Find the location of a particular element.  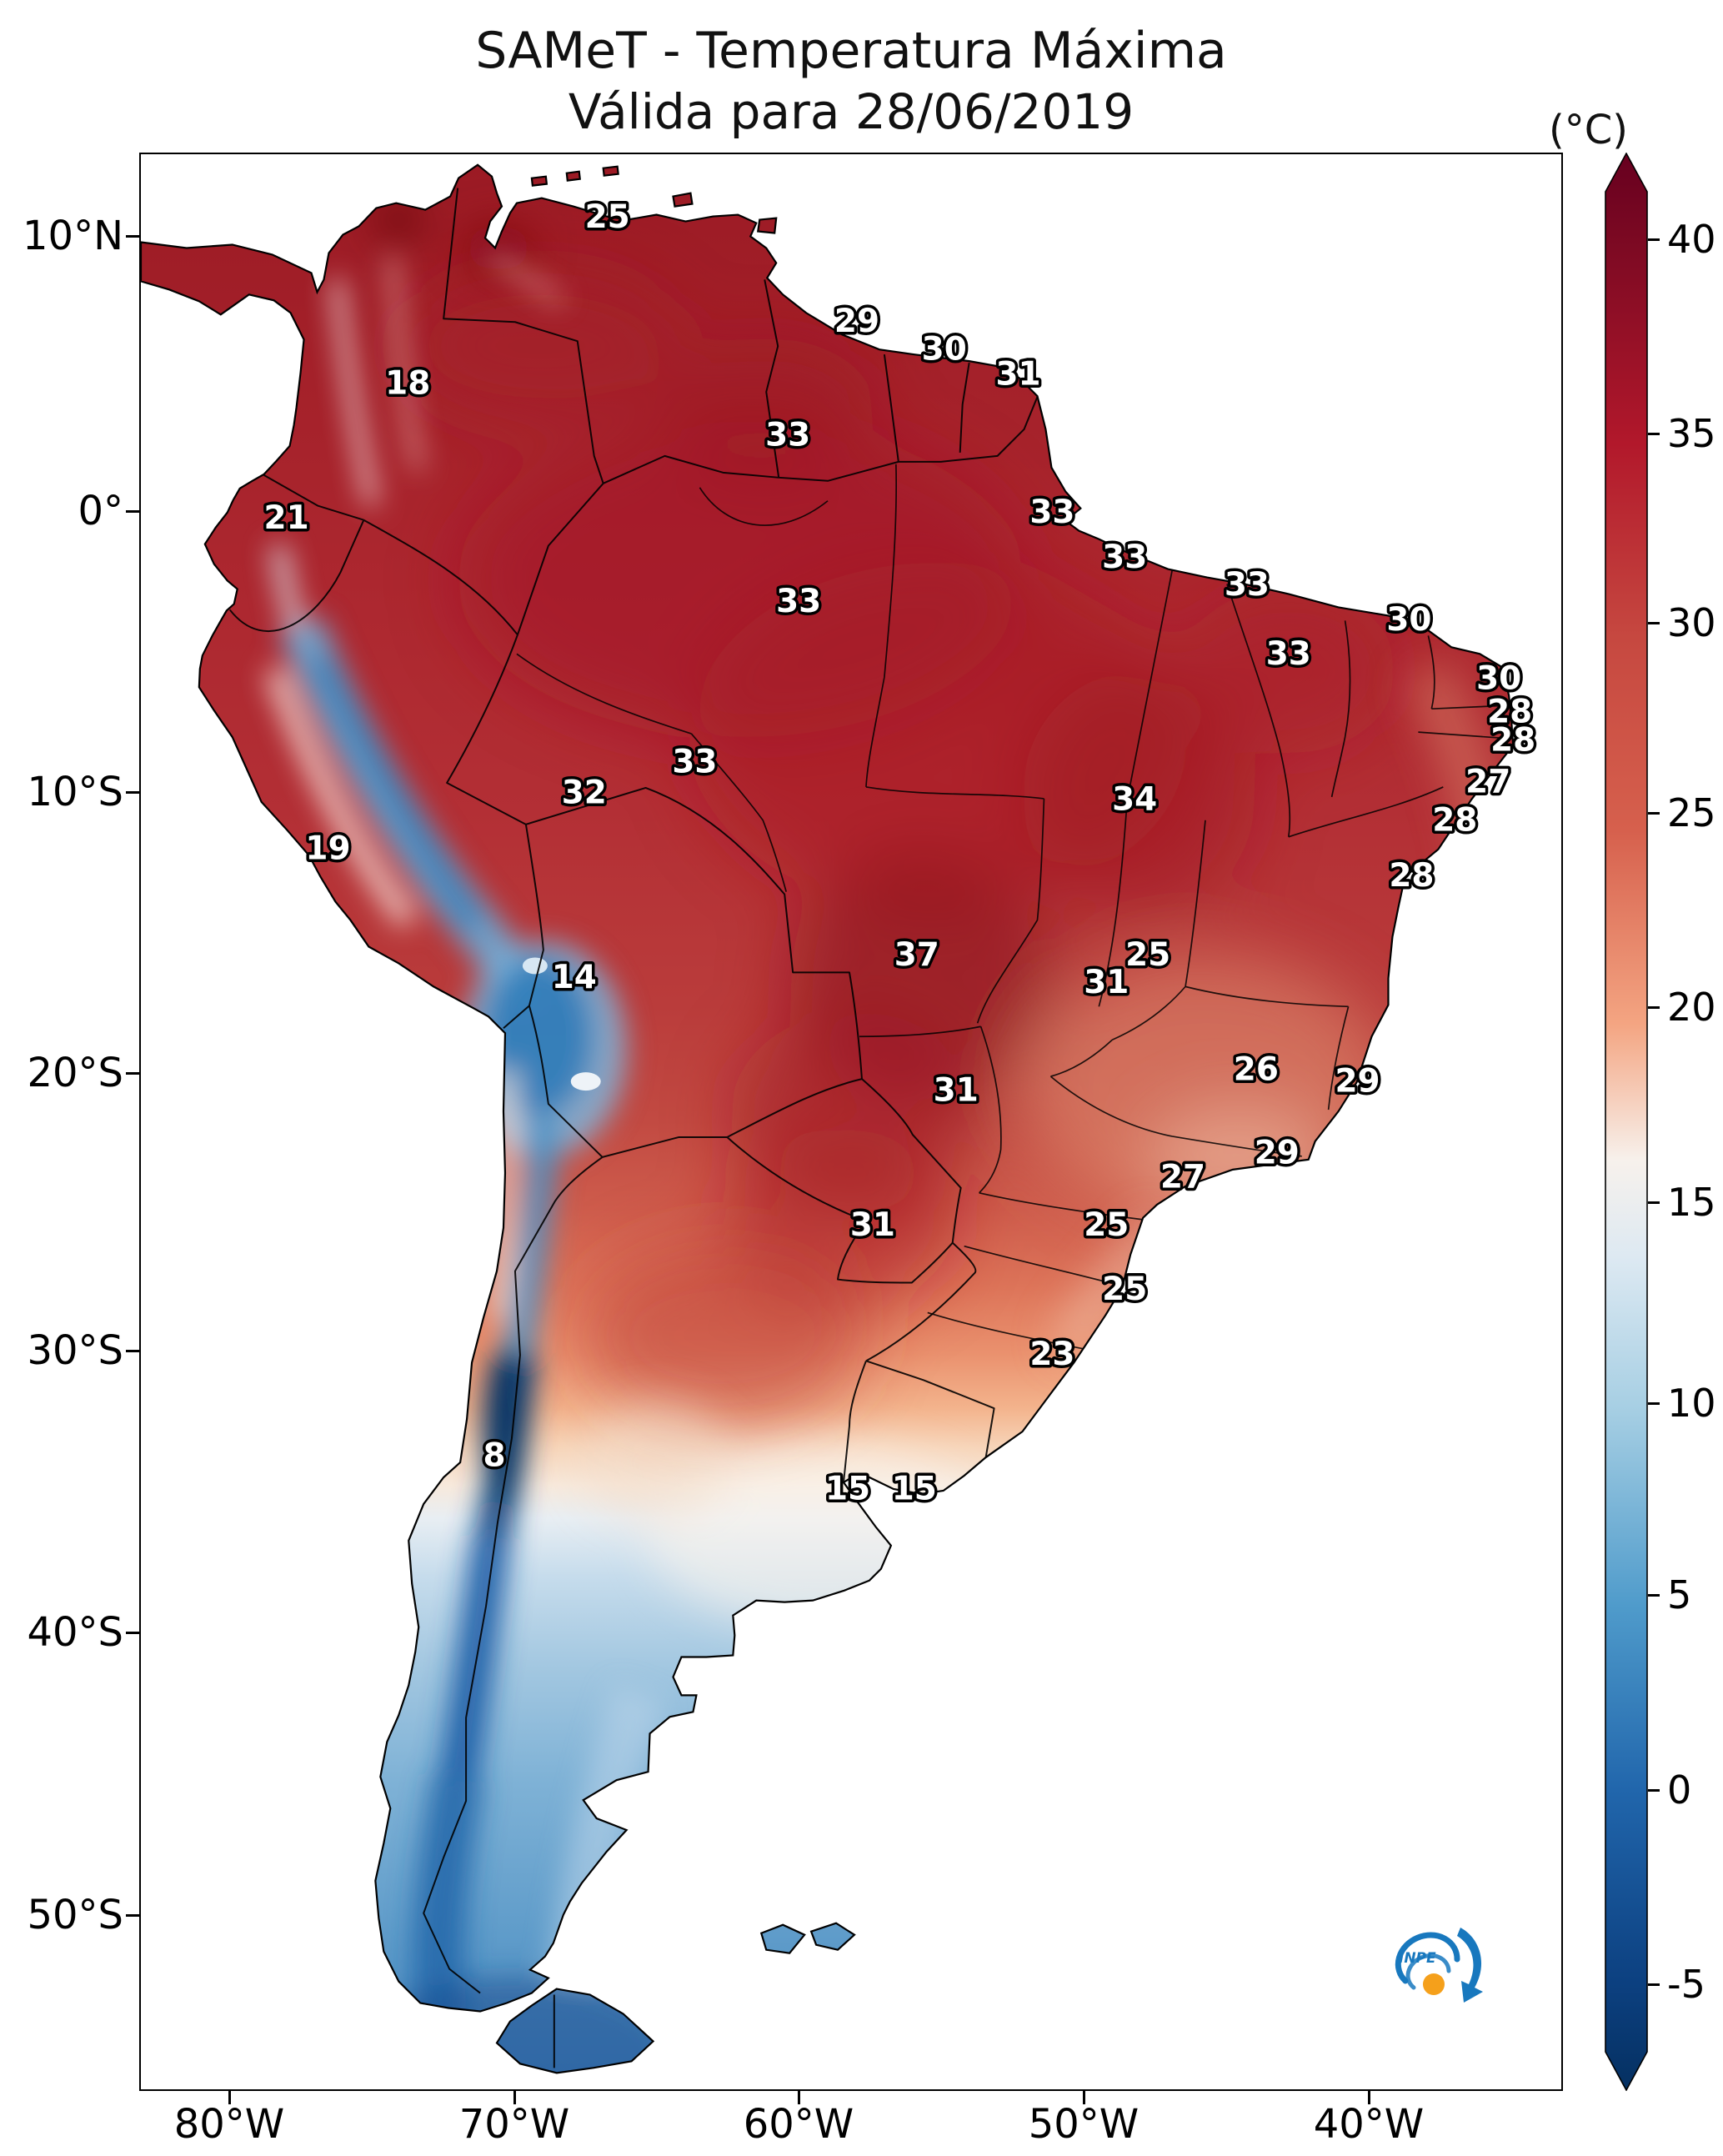

temperature-value-label: 8 is located at coordinates (494, 1456).